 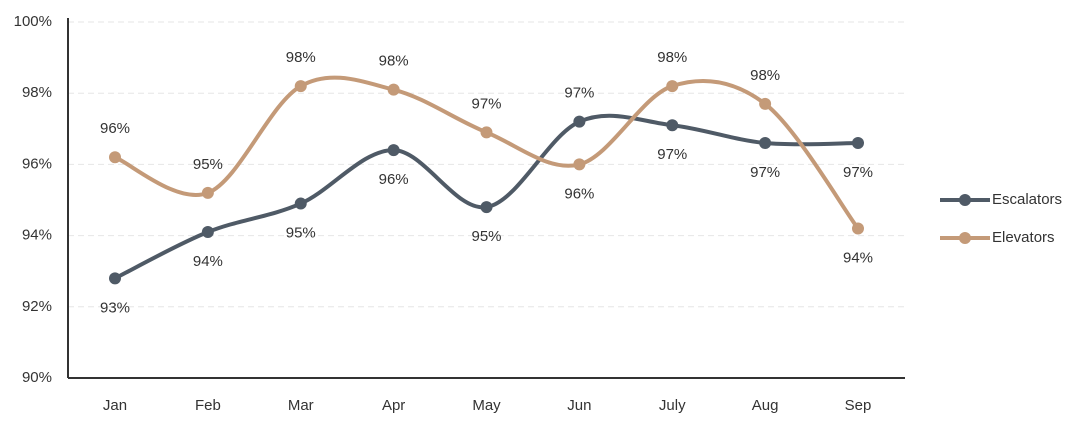 What do you see at coordinates (858, 405) in the screenshot?
I see `x-tick-label: Sep` at bounding box center [858, 405].